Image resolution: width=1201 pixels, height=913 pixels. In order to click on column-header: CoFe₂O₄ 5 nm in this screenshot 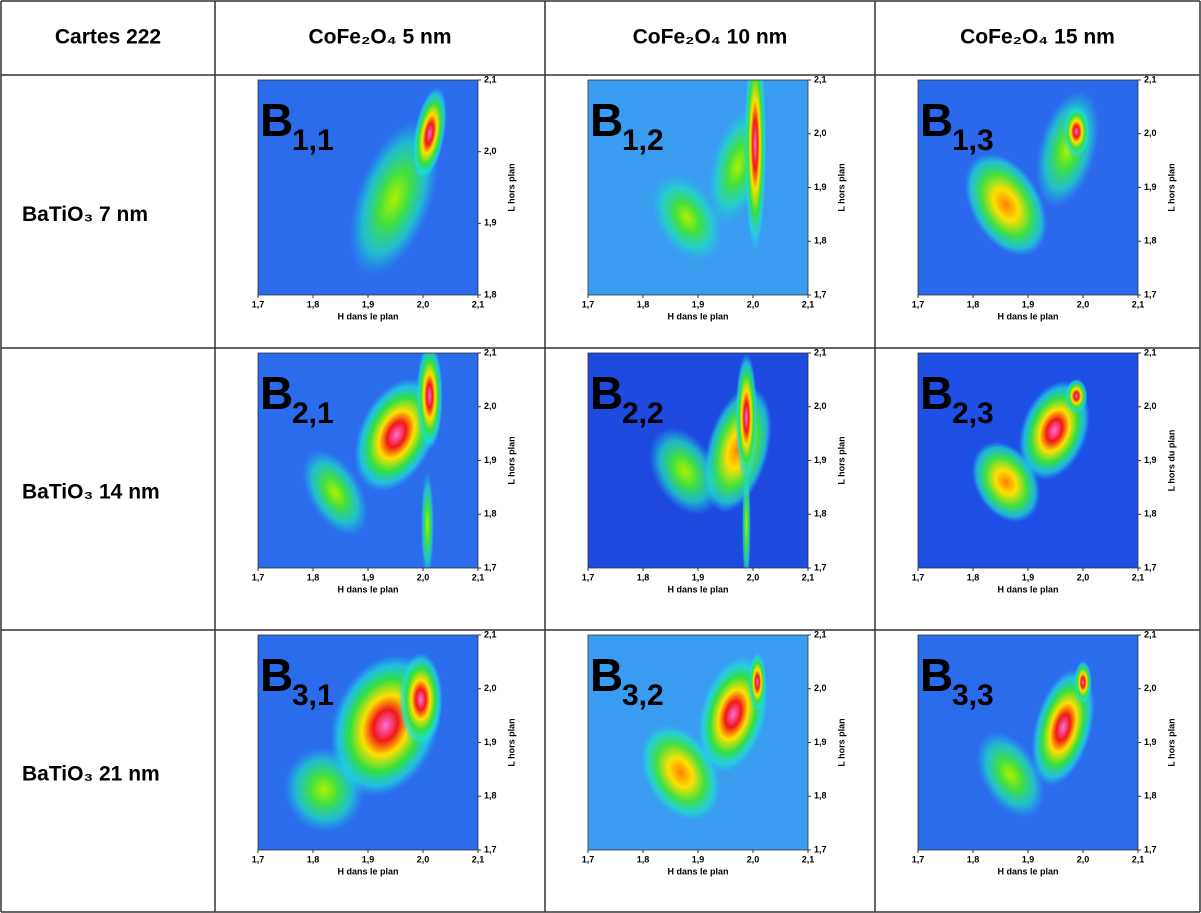, I will do `click(379, 37)`.